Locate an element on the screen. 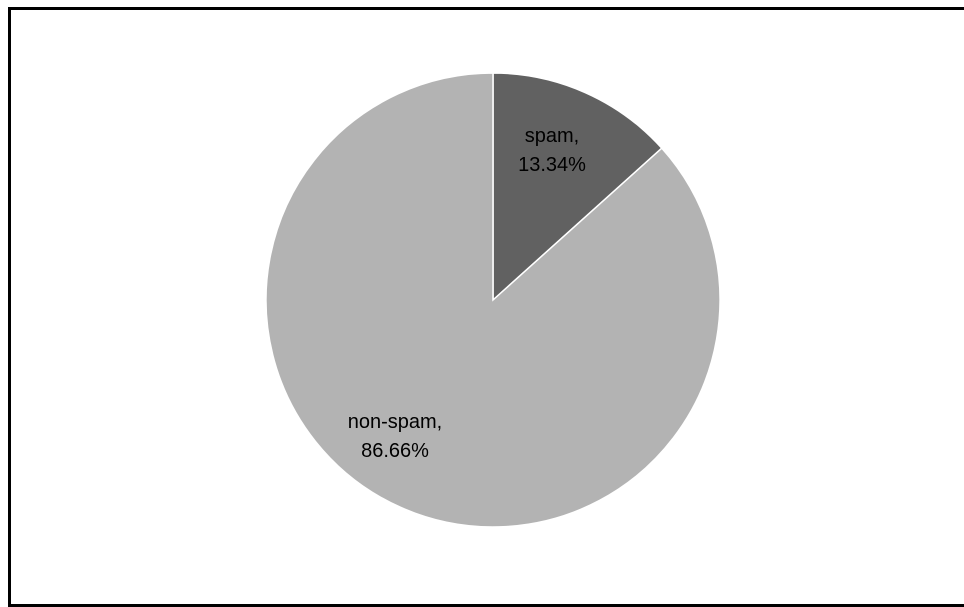  pie-labels: spam, 13.34% non-spam, 86.66% is located at coordinates (467, 293).